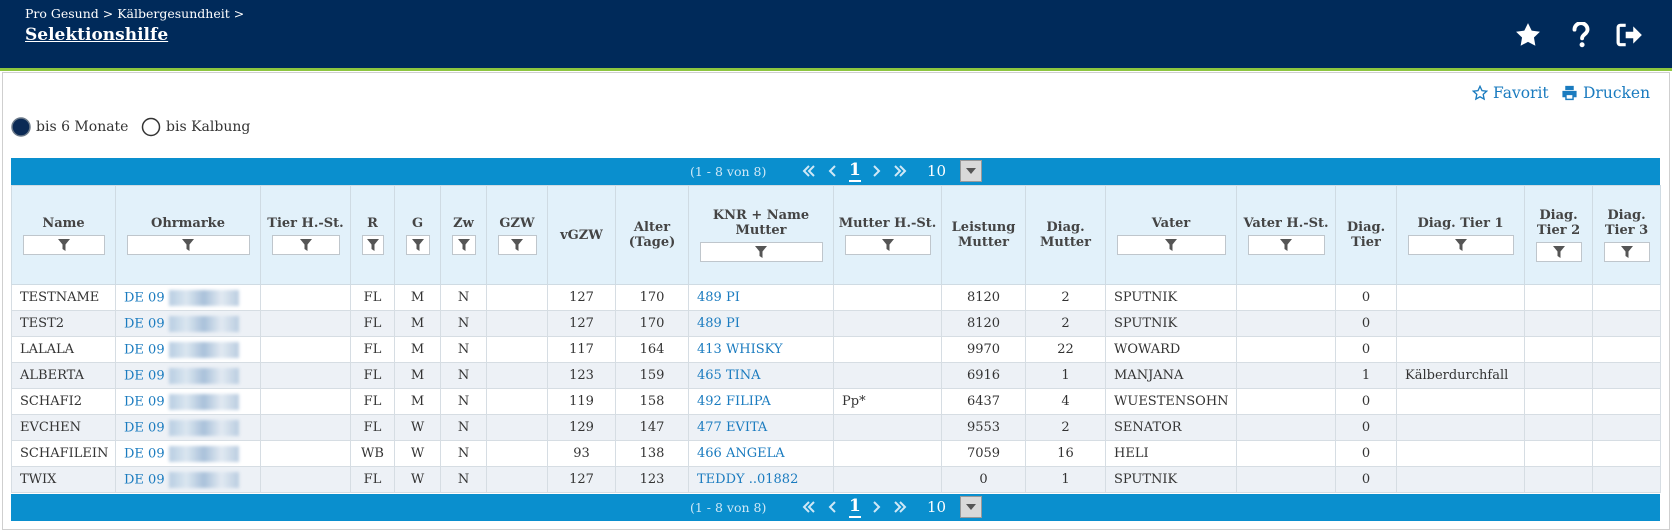  I want to click on table-row: TEST2 DE 09 FL M N 127 170 489 PI 8120 2 SPUTNIK 0, so click(836, 323).